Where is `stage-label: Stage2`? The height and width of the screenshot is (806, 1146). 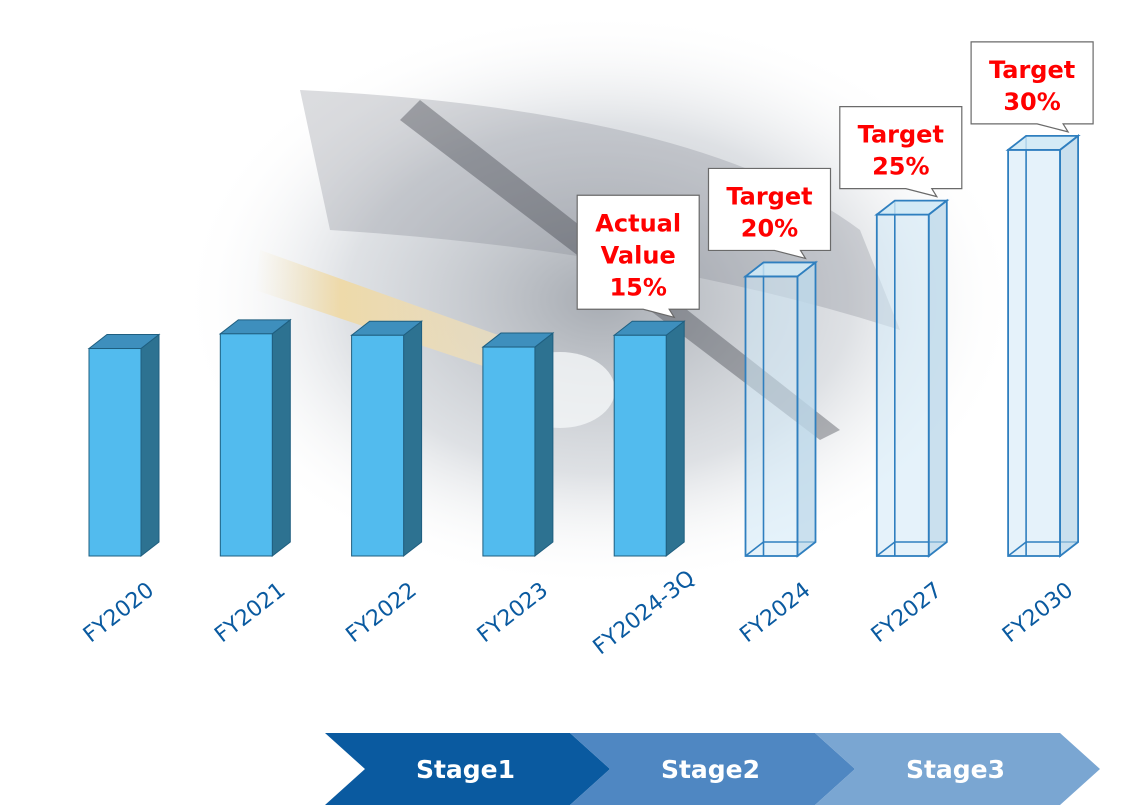 stage-label: Stage2 is located at coordinates (710, 769).